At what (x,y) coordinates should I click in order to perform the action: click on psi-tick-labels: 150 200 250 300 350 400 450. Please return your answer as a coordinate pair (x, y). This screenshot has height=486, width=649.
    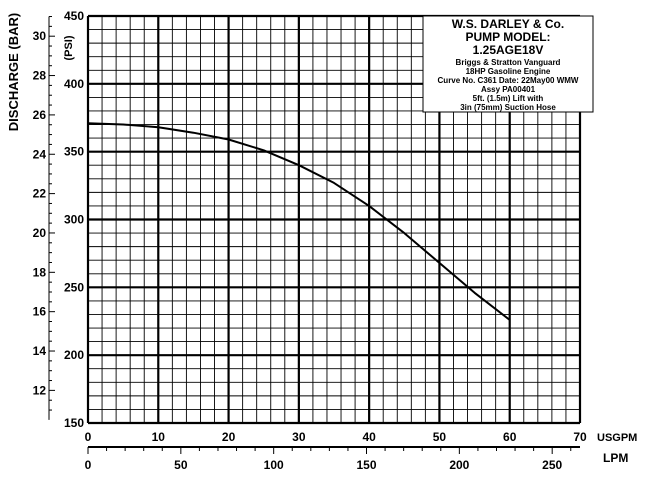
    Looking at the image, I should click on (74, 219).